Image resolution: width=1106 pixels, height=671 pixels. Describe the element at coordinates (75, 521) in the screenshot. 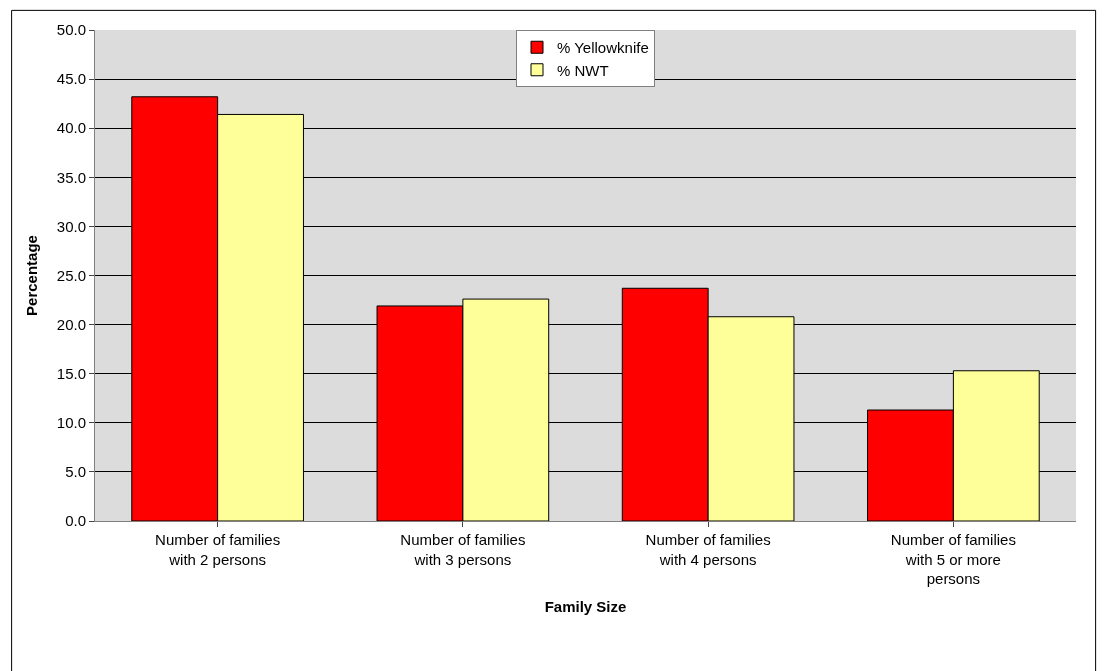

I see `y-tick-label: 0.0` at that location.